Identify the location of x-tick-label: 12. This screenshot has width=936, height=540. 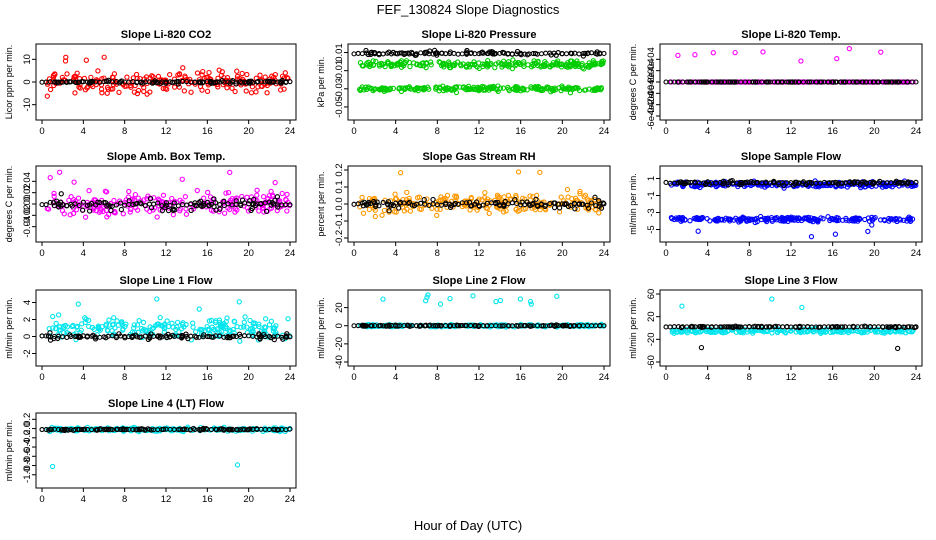
(166, 131).